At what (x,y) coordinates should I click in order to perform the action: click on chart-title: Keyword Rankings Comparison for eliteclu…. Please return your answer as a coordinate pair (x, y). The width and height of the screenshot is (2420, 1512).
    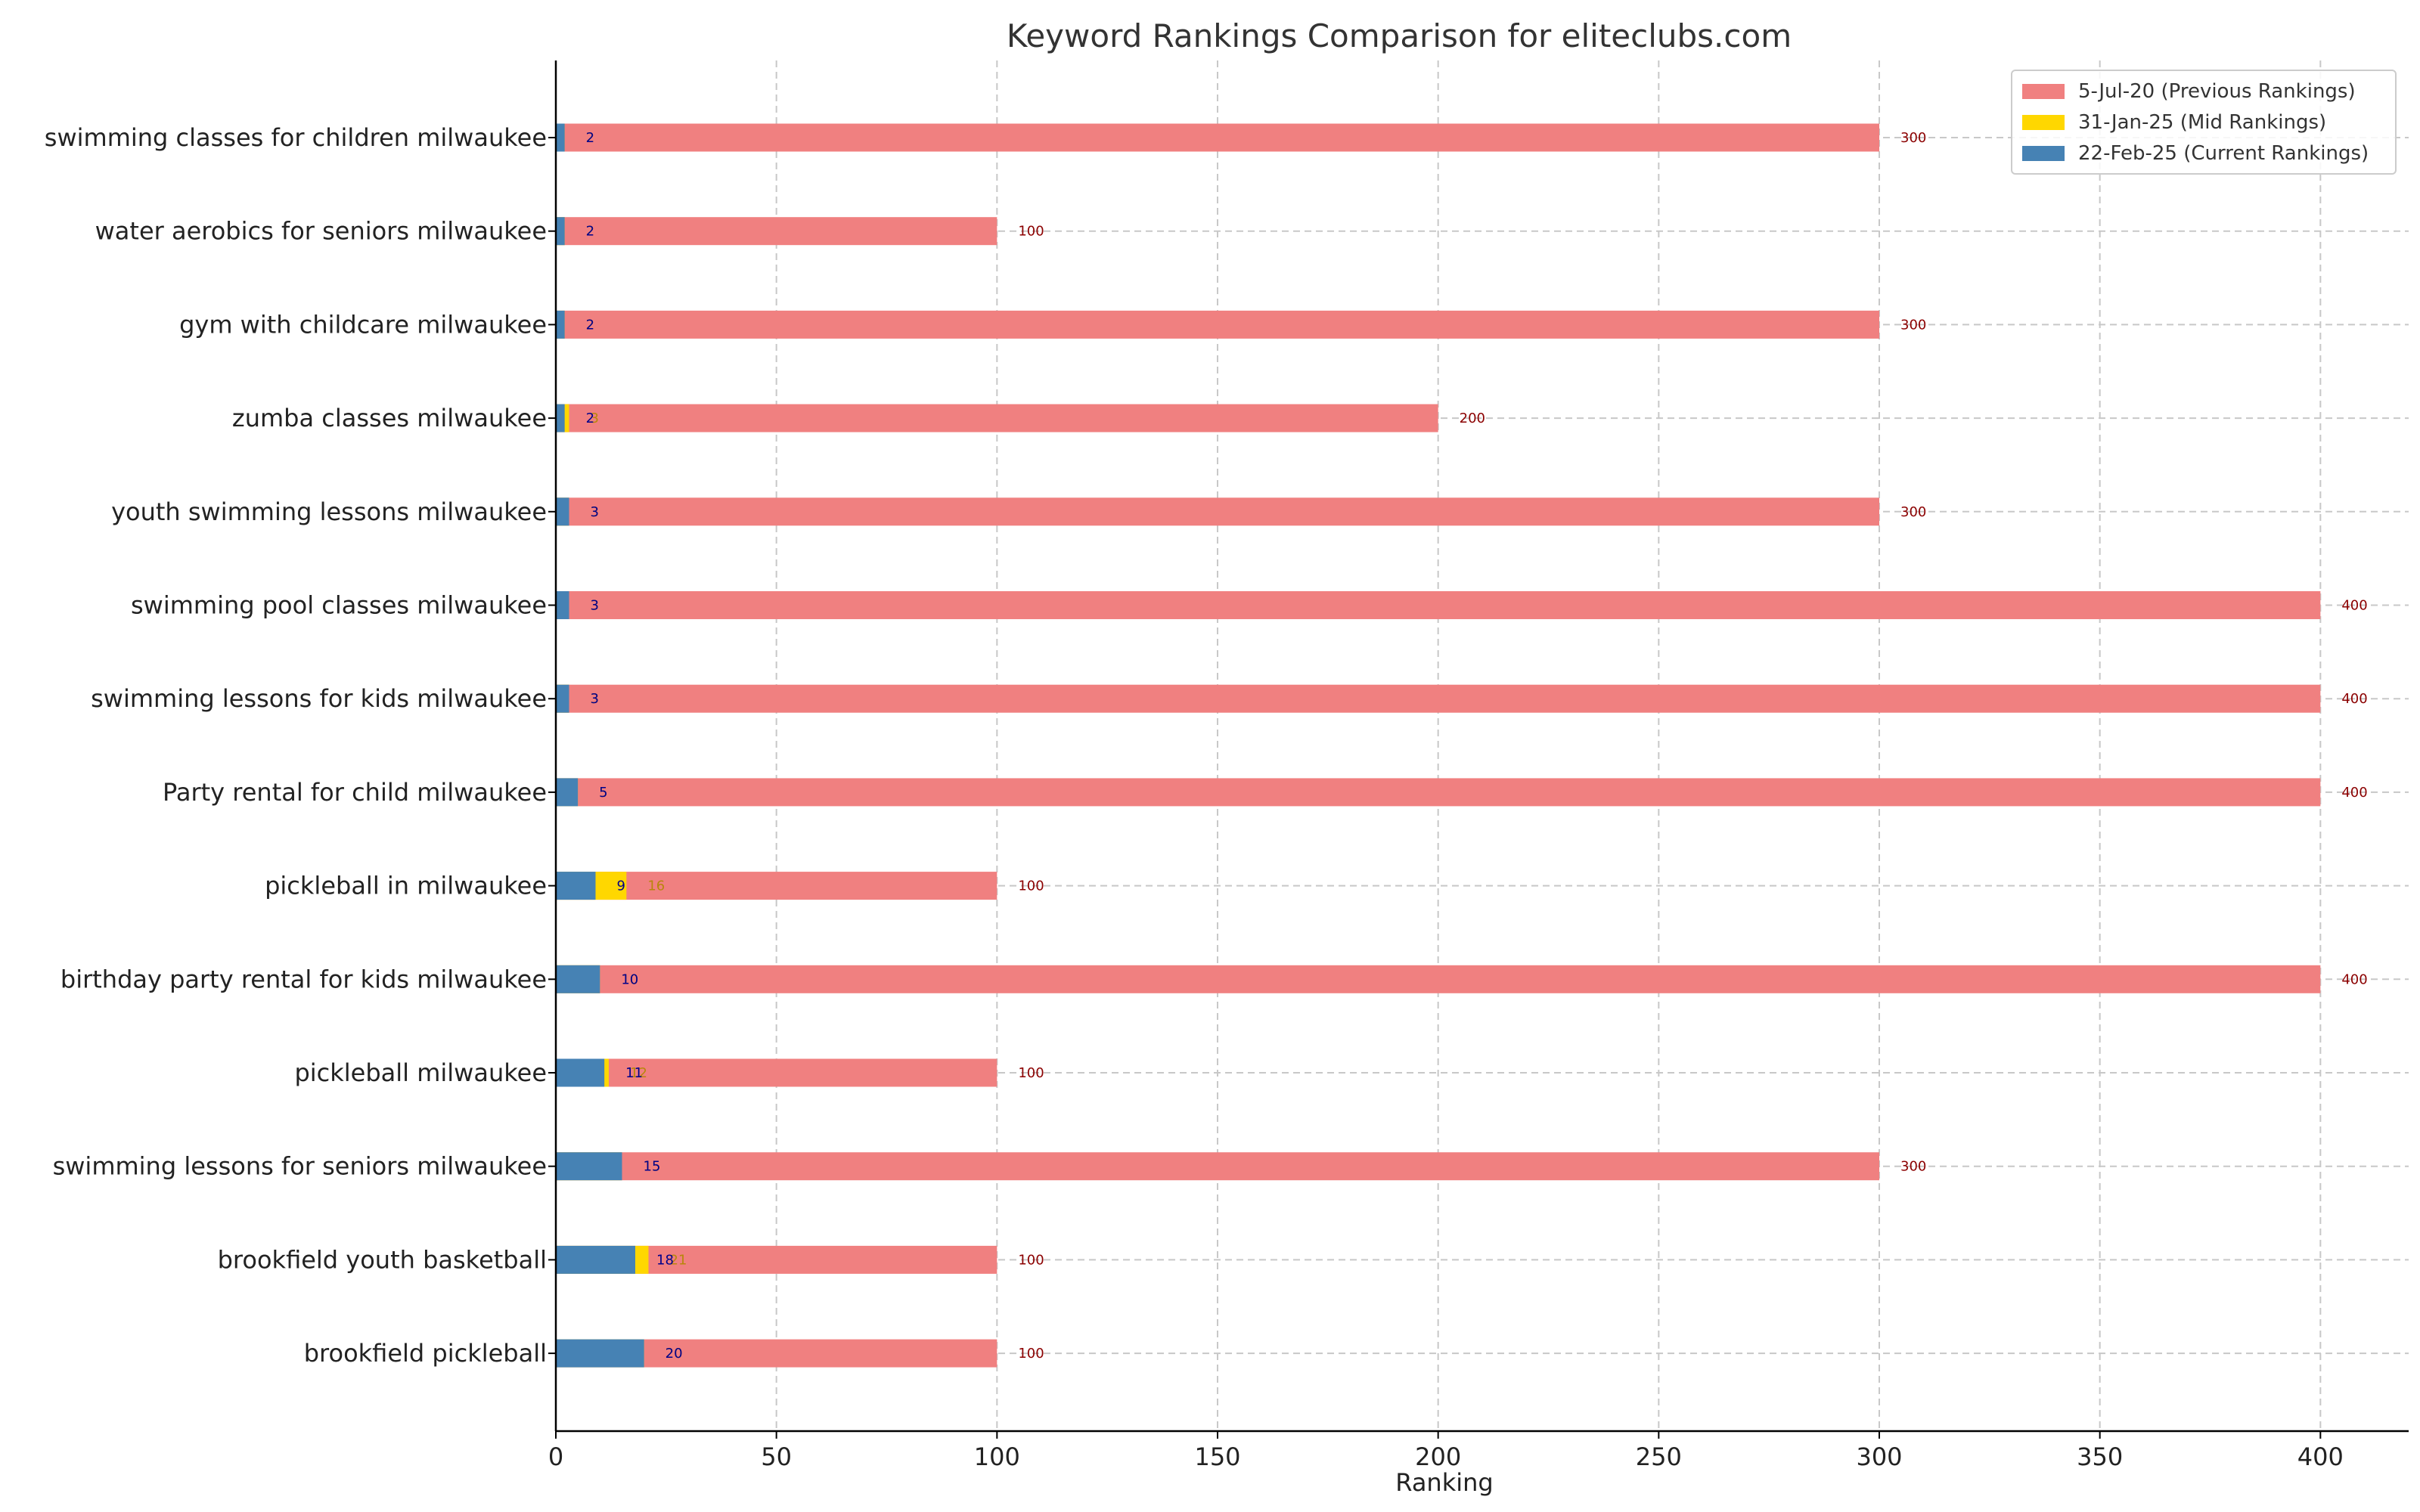
    Looking at the image, I should click on (1399, 36).